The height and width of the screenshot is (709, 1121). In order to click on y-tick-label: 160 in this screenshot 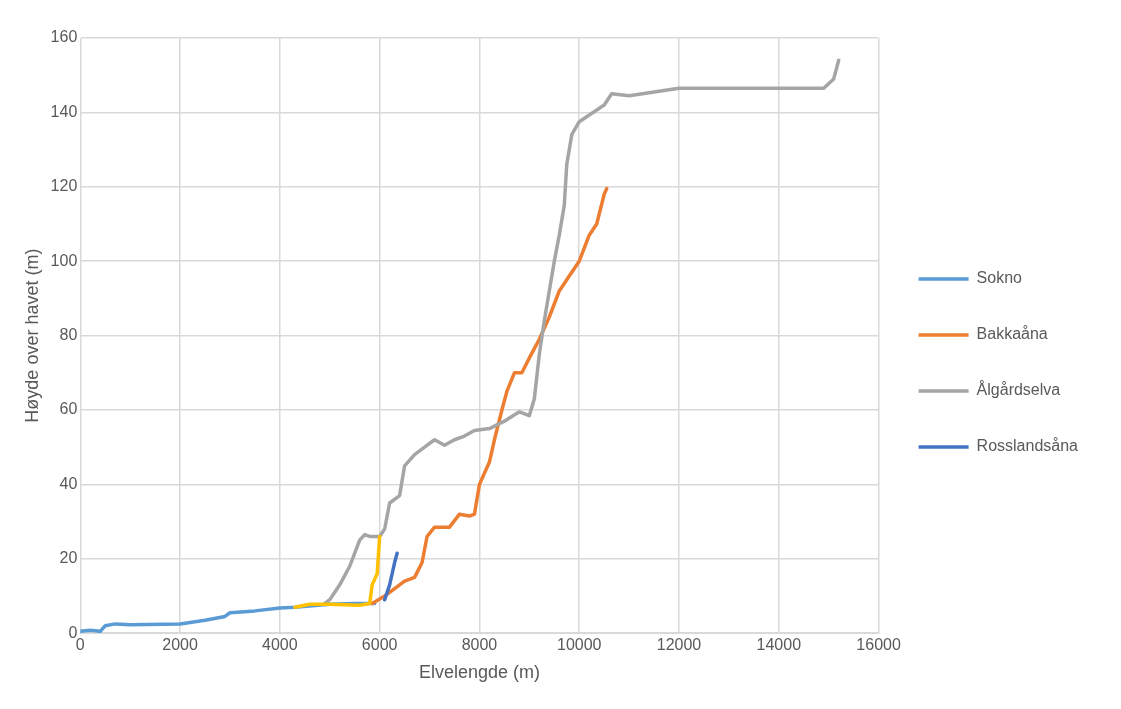, I will do `click(64, 37)`.